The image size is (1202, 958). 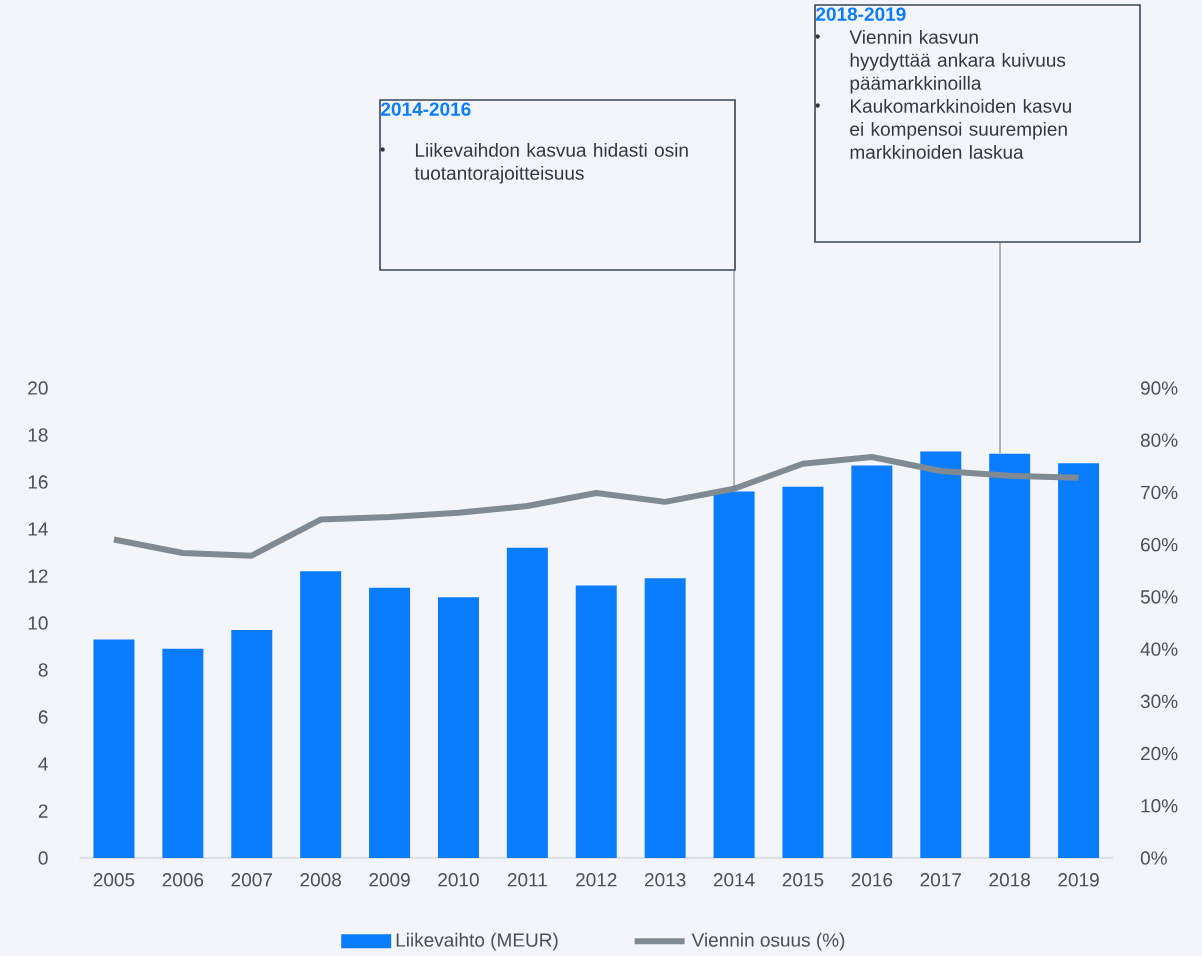 I want to click on x-tick-label: 2006, so click(x=183, y=880).